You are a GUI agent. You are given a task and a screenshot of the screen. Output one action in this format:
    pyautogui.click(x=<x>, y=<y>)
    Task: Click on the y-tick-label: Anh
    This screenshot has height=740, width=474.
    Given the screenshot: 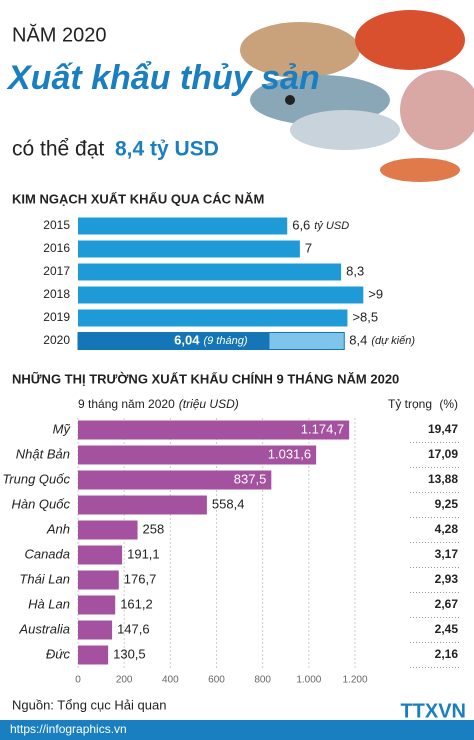 What is the action you would take?
    pyautogui.click(x=58, y=528)
    